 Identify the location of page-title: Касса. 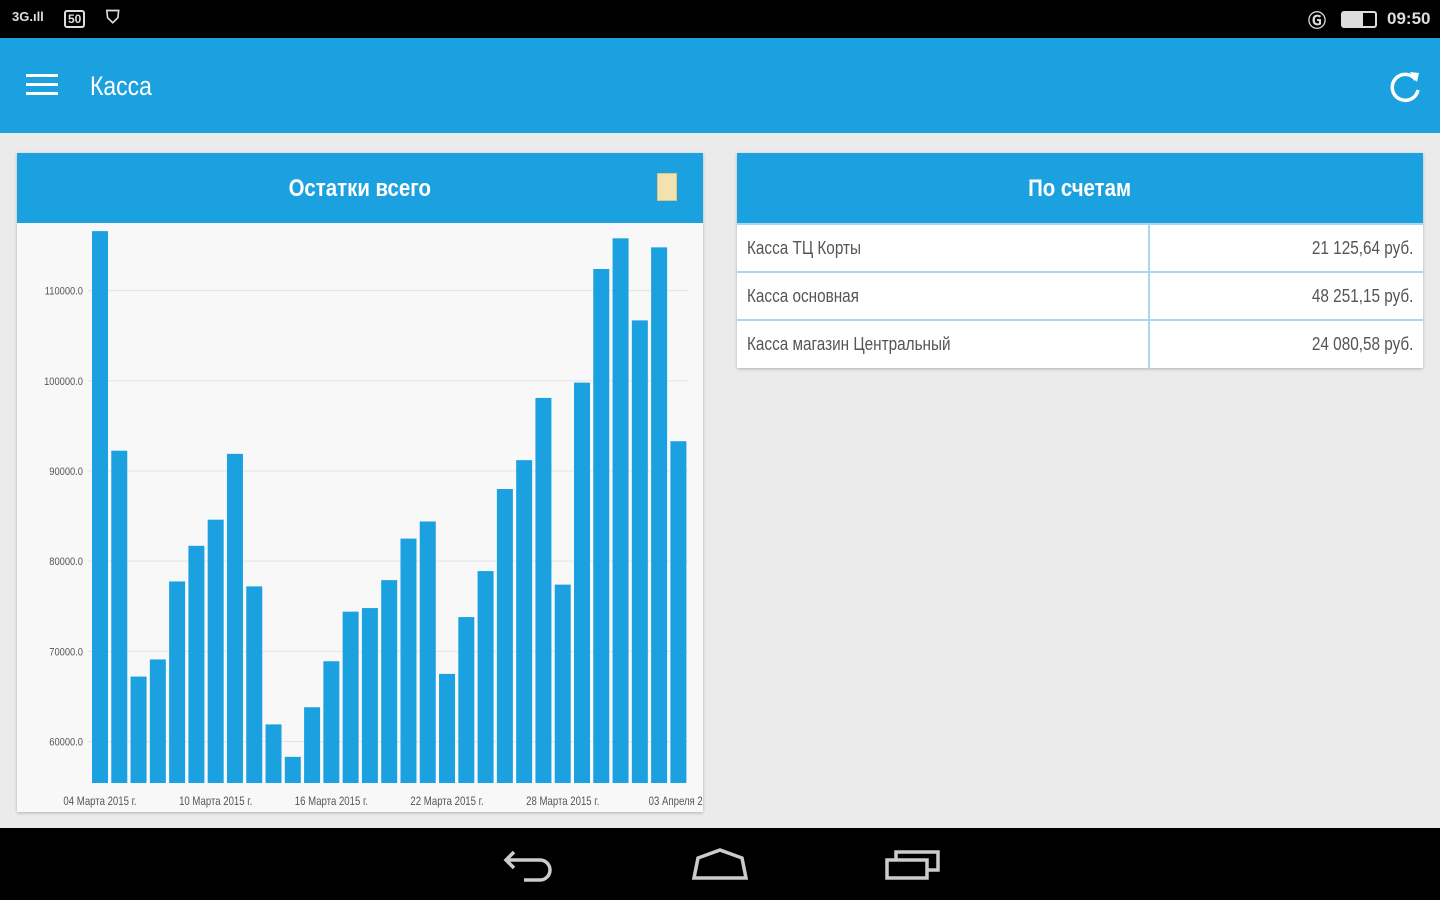
(121, 86).